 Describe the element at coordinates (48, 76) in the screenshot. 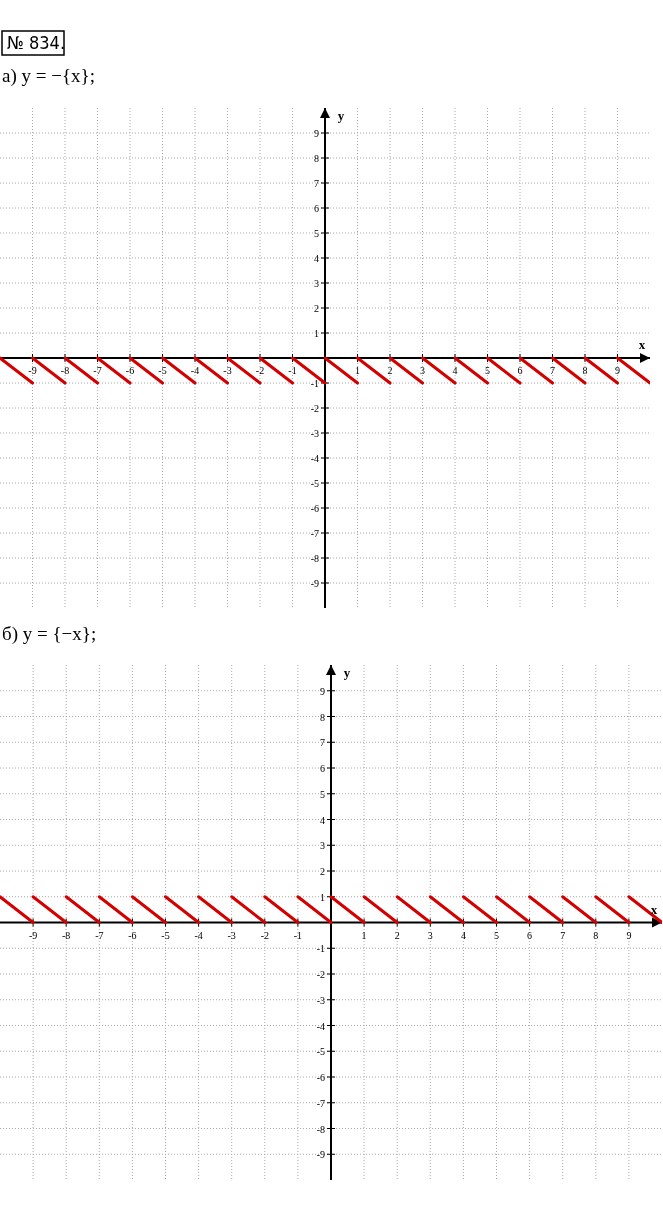

I see `chart-title: а) y = −{x};` at that location.